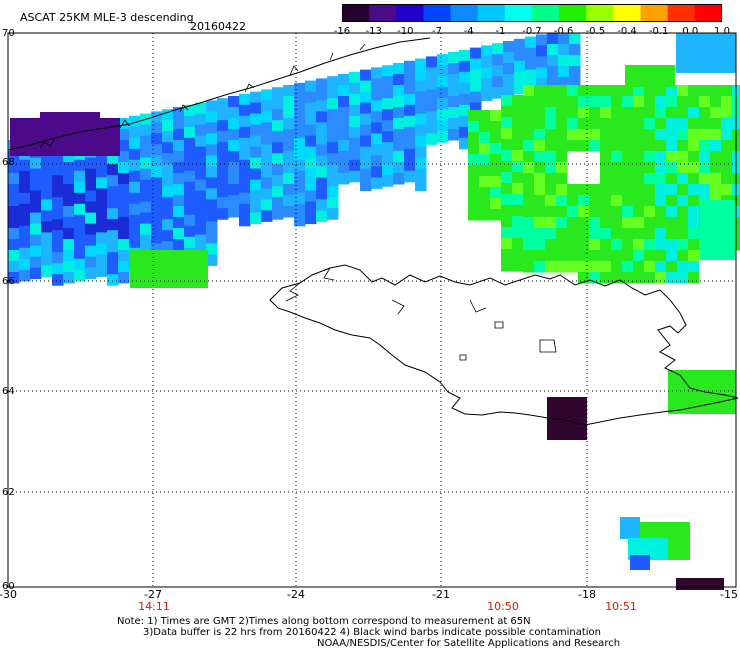 This screenshot has width=740, height=650. Describe the element at coordinates (342, 31) in the screenshot. I see `colorbar-label: -16` at that location.